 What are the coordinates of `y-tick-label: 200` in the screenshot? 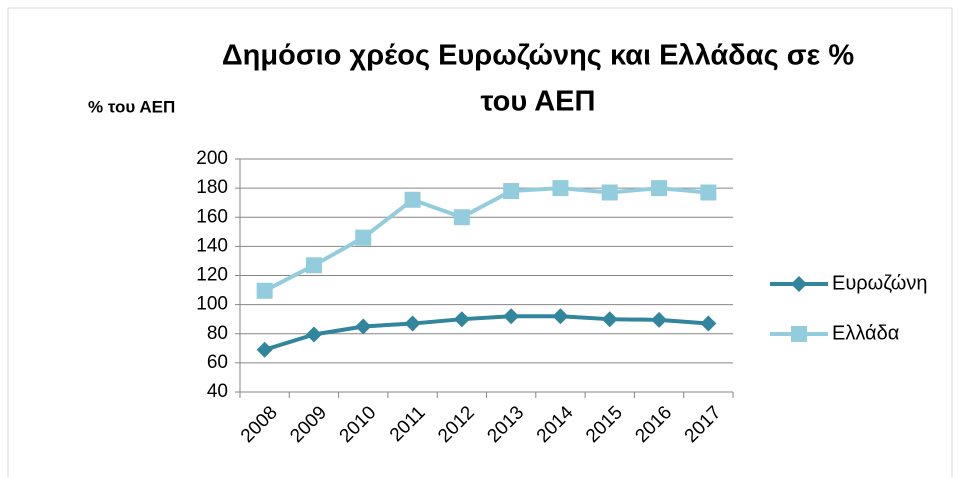 It's located at (212, 158).